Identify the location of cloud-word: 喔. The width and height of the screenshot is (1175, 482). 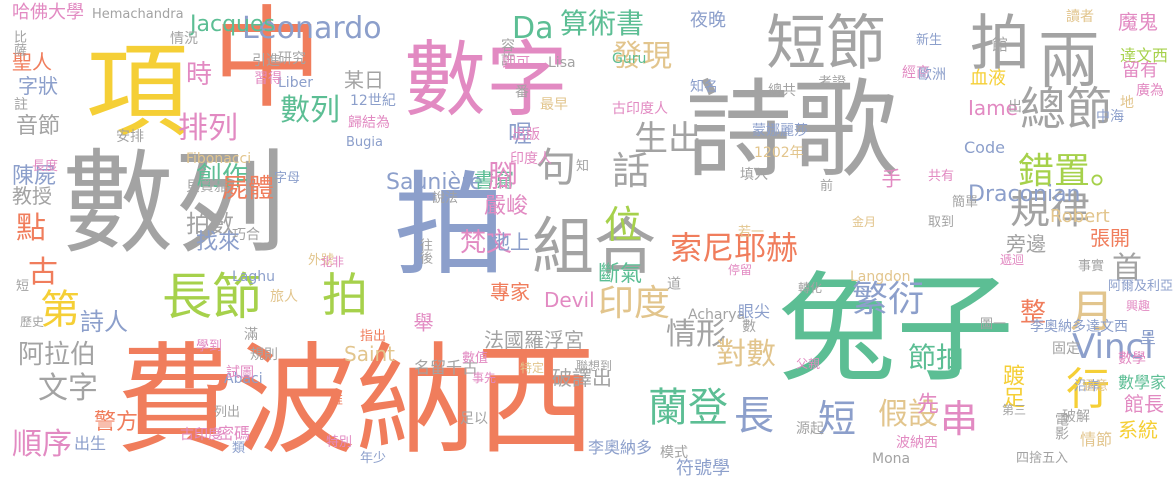
(520, 134).